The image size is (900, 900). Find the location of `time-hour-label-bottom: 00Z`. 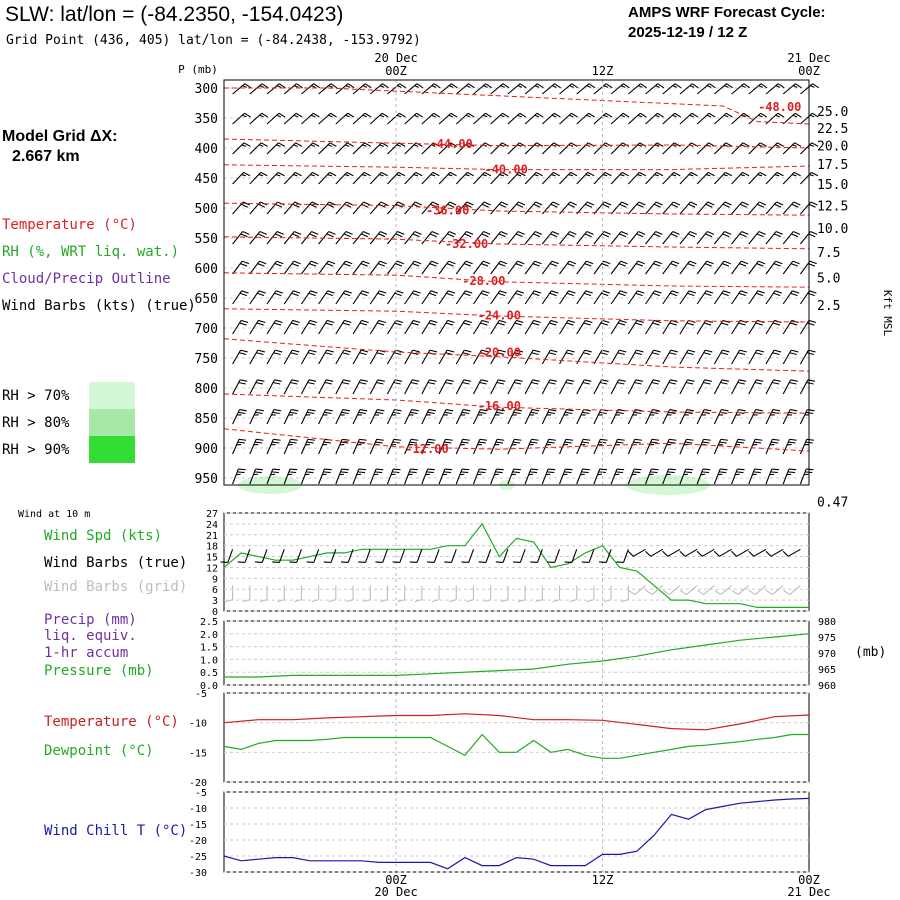

time-hour-label-bottom: 00Z is located at coordinates (396, 880).